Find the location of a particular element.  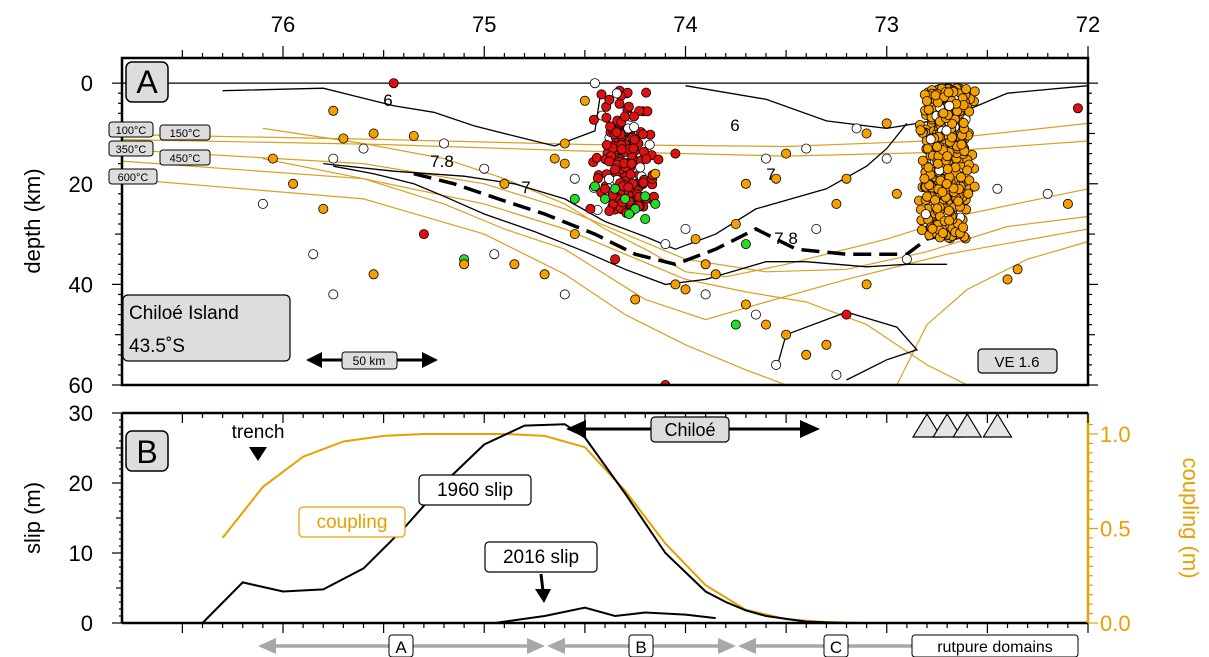

x-tick-labels: 76 75 74 73 72 is located at coordinates (685, 24).